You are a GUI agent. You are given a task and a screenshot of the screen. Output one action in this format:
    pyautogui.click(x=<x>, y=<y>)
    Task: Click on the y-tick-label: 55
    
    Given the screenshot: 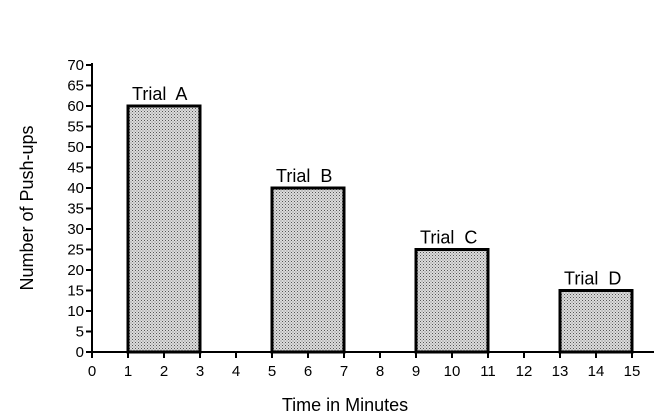 What is the action you would take?
    pyautogui.click(x=75, y=127)
    